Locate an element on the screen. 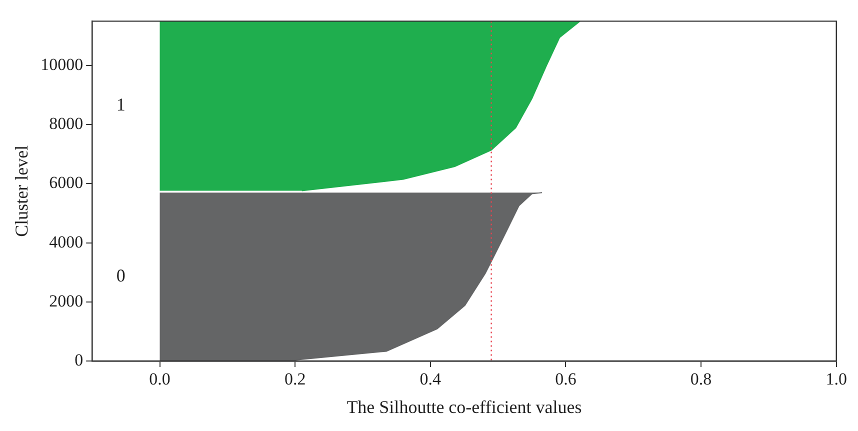  y-tick-label: 10000 is located at coordinates (62, 64).